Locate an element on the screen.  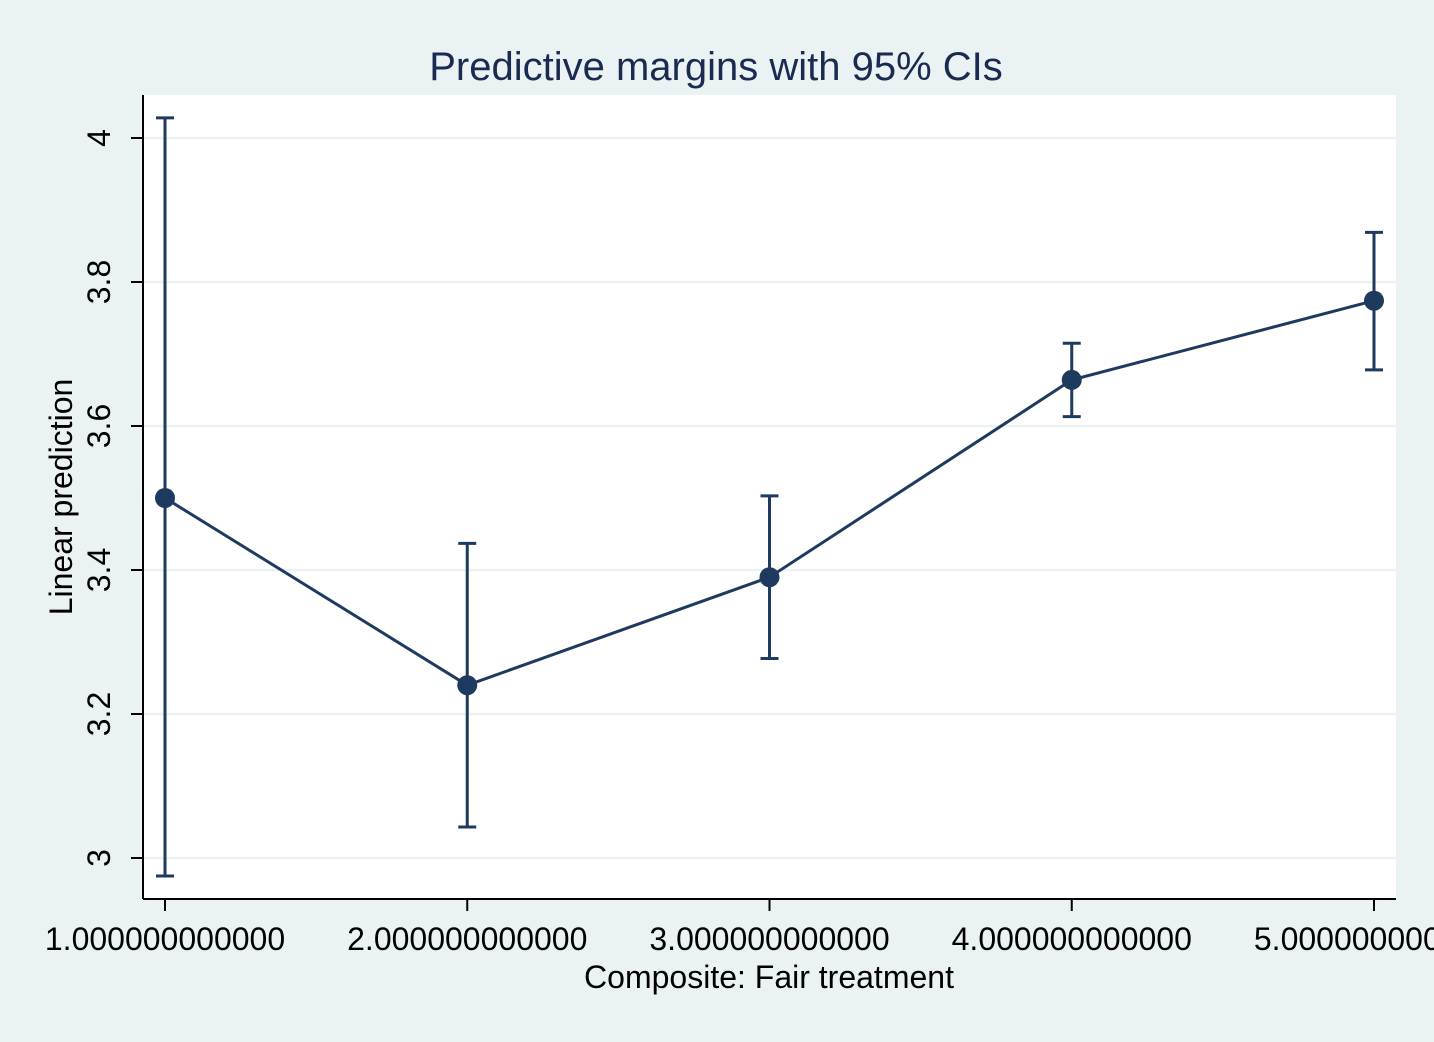
x-tick-label-0: 1.000000000000 is located at coordinates (165, 939).